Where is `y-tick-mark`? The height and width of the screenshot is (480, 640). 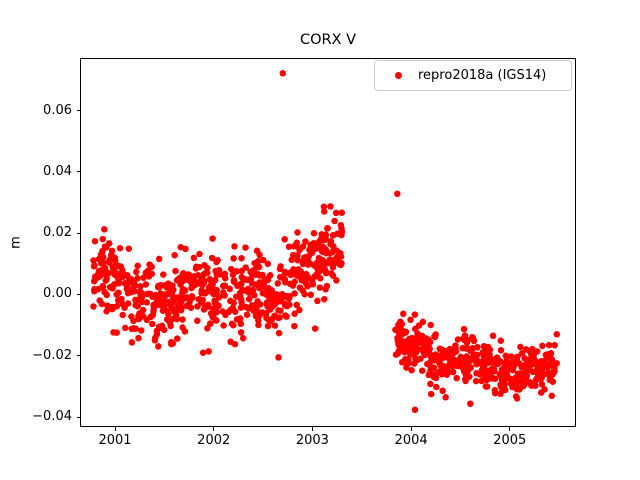
y-tick-mark is located at coordinates (78, 111).